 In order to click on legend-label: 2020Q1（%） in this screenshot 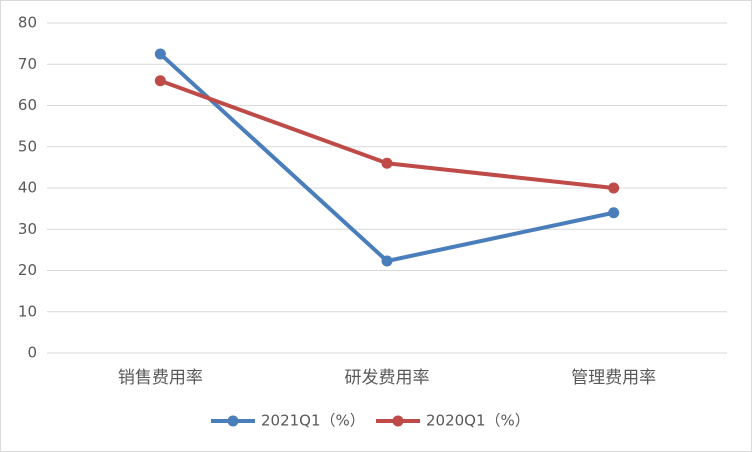, I will do `click(478, 421)`.